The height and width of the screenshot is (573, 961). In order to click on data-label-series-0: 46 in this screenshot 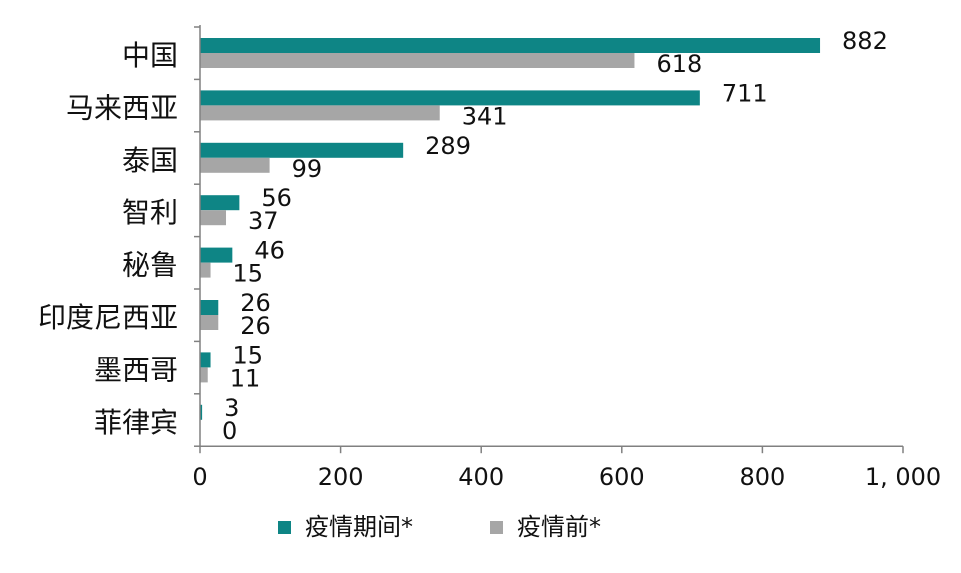, I will do `click(269, 251)`.